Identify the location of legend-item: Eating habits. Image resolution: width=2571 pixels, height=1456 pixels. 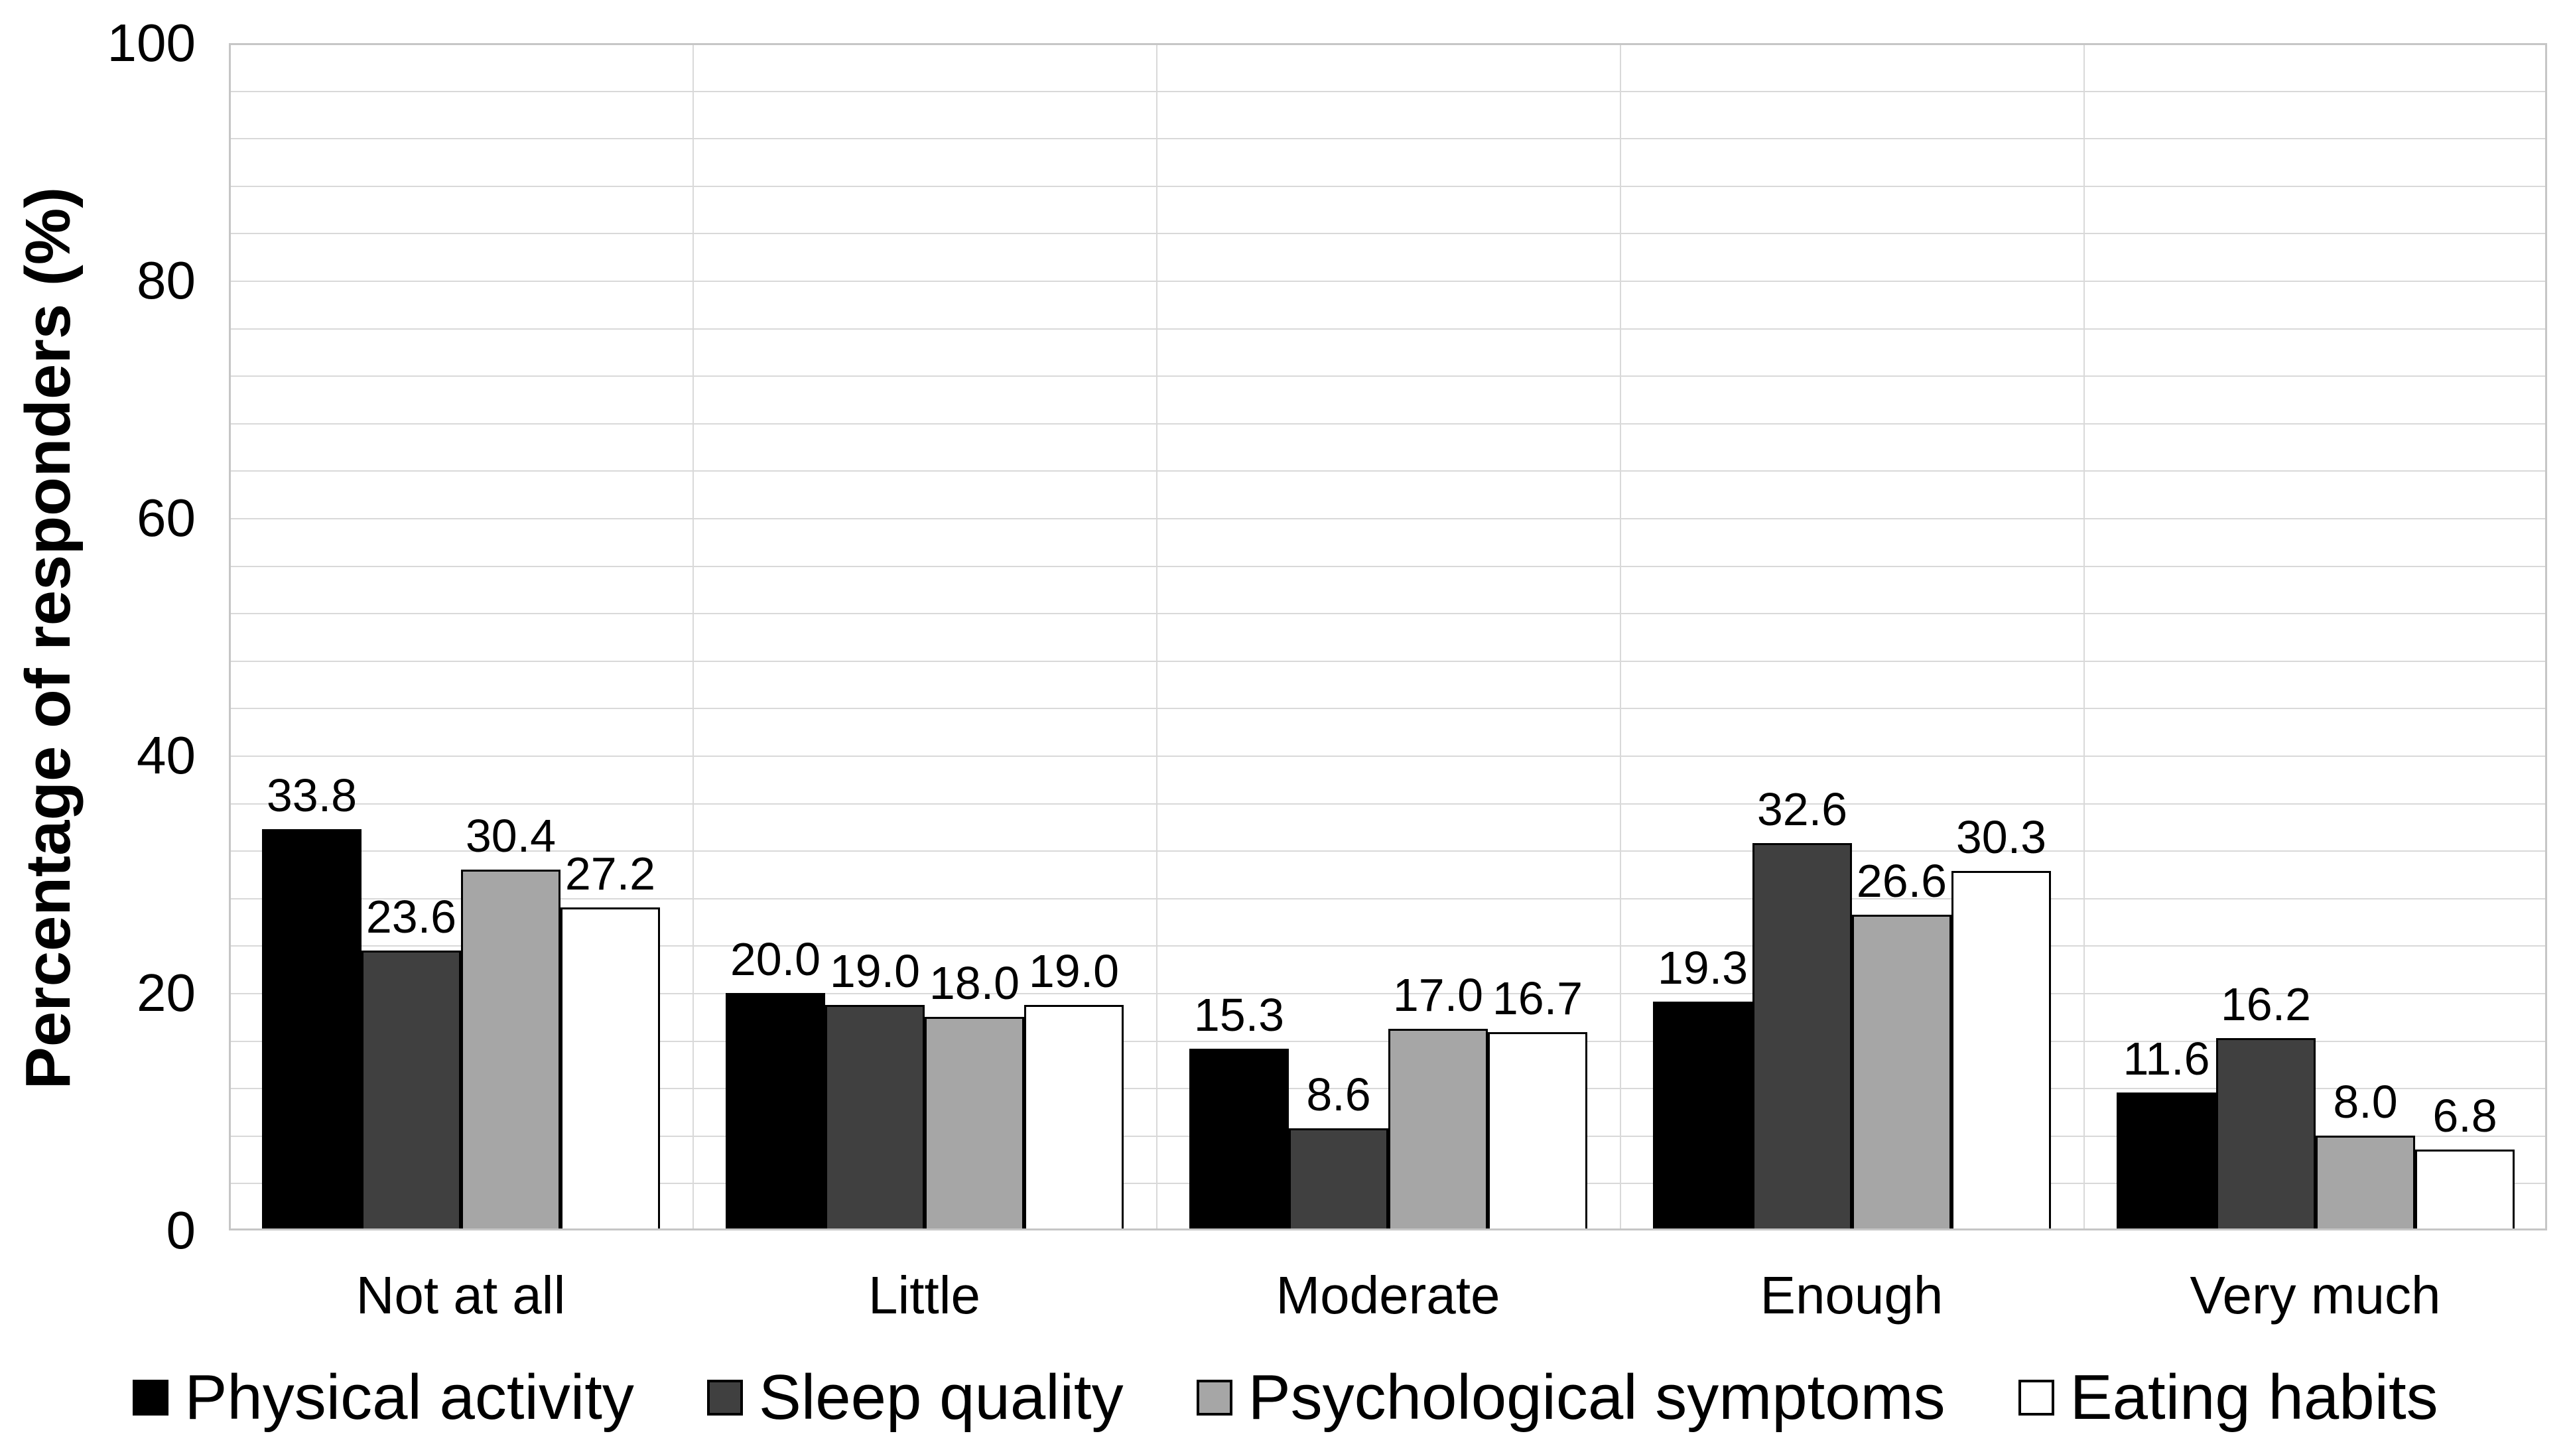
(2228, 1397).